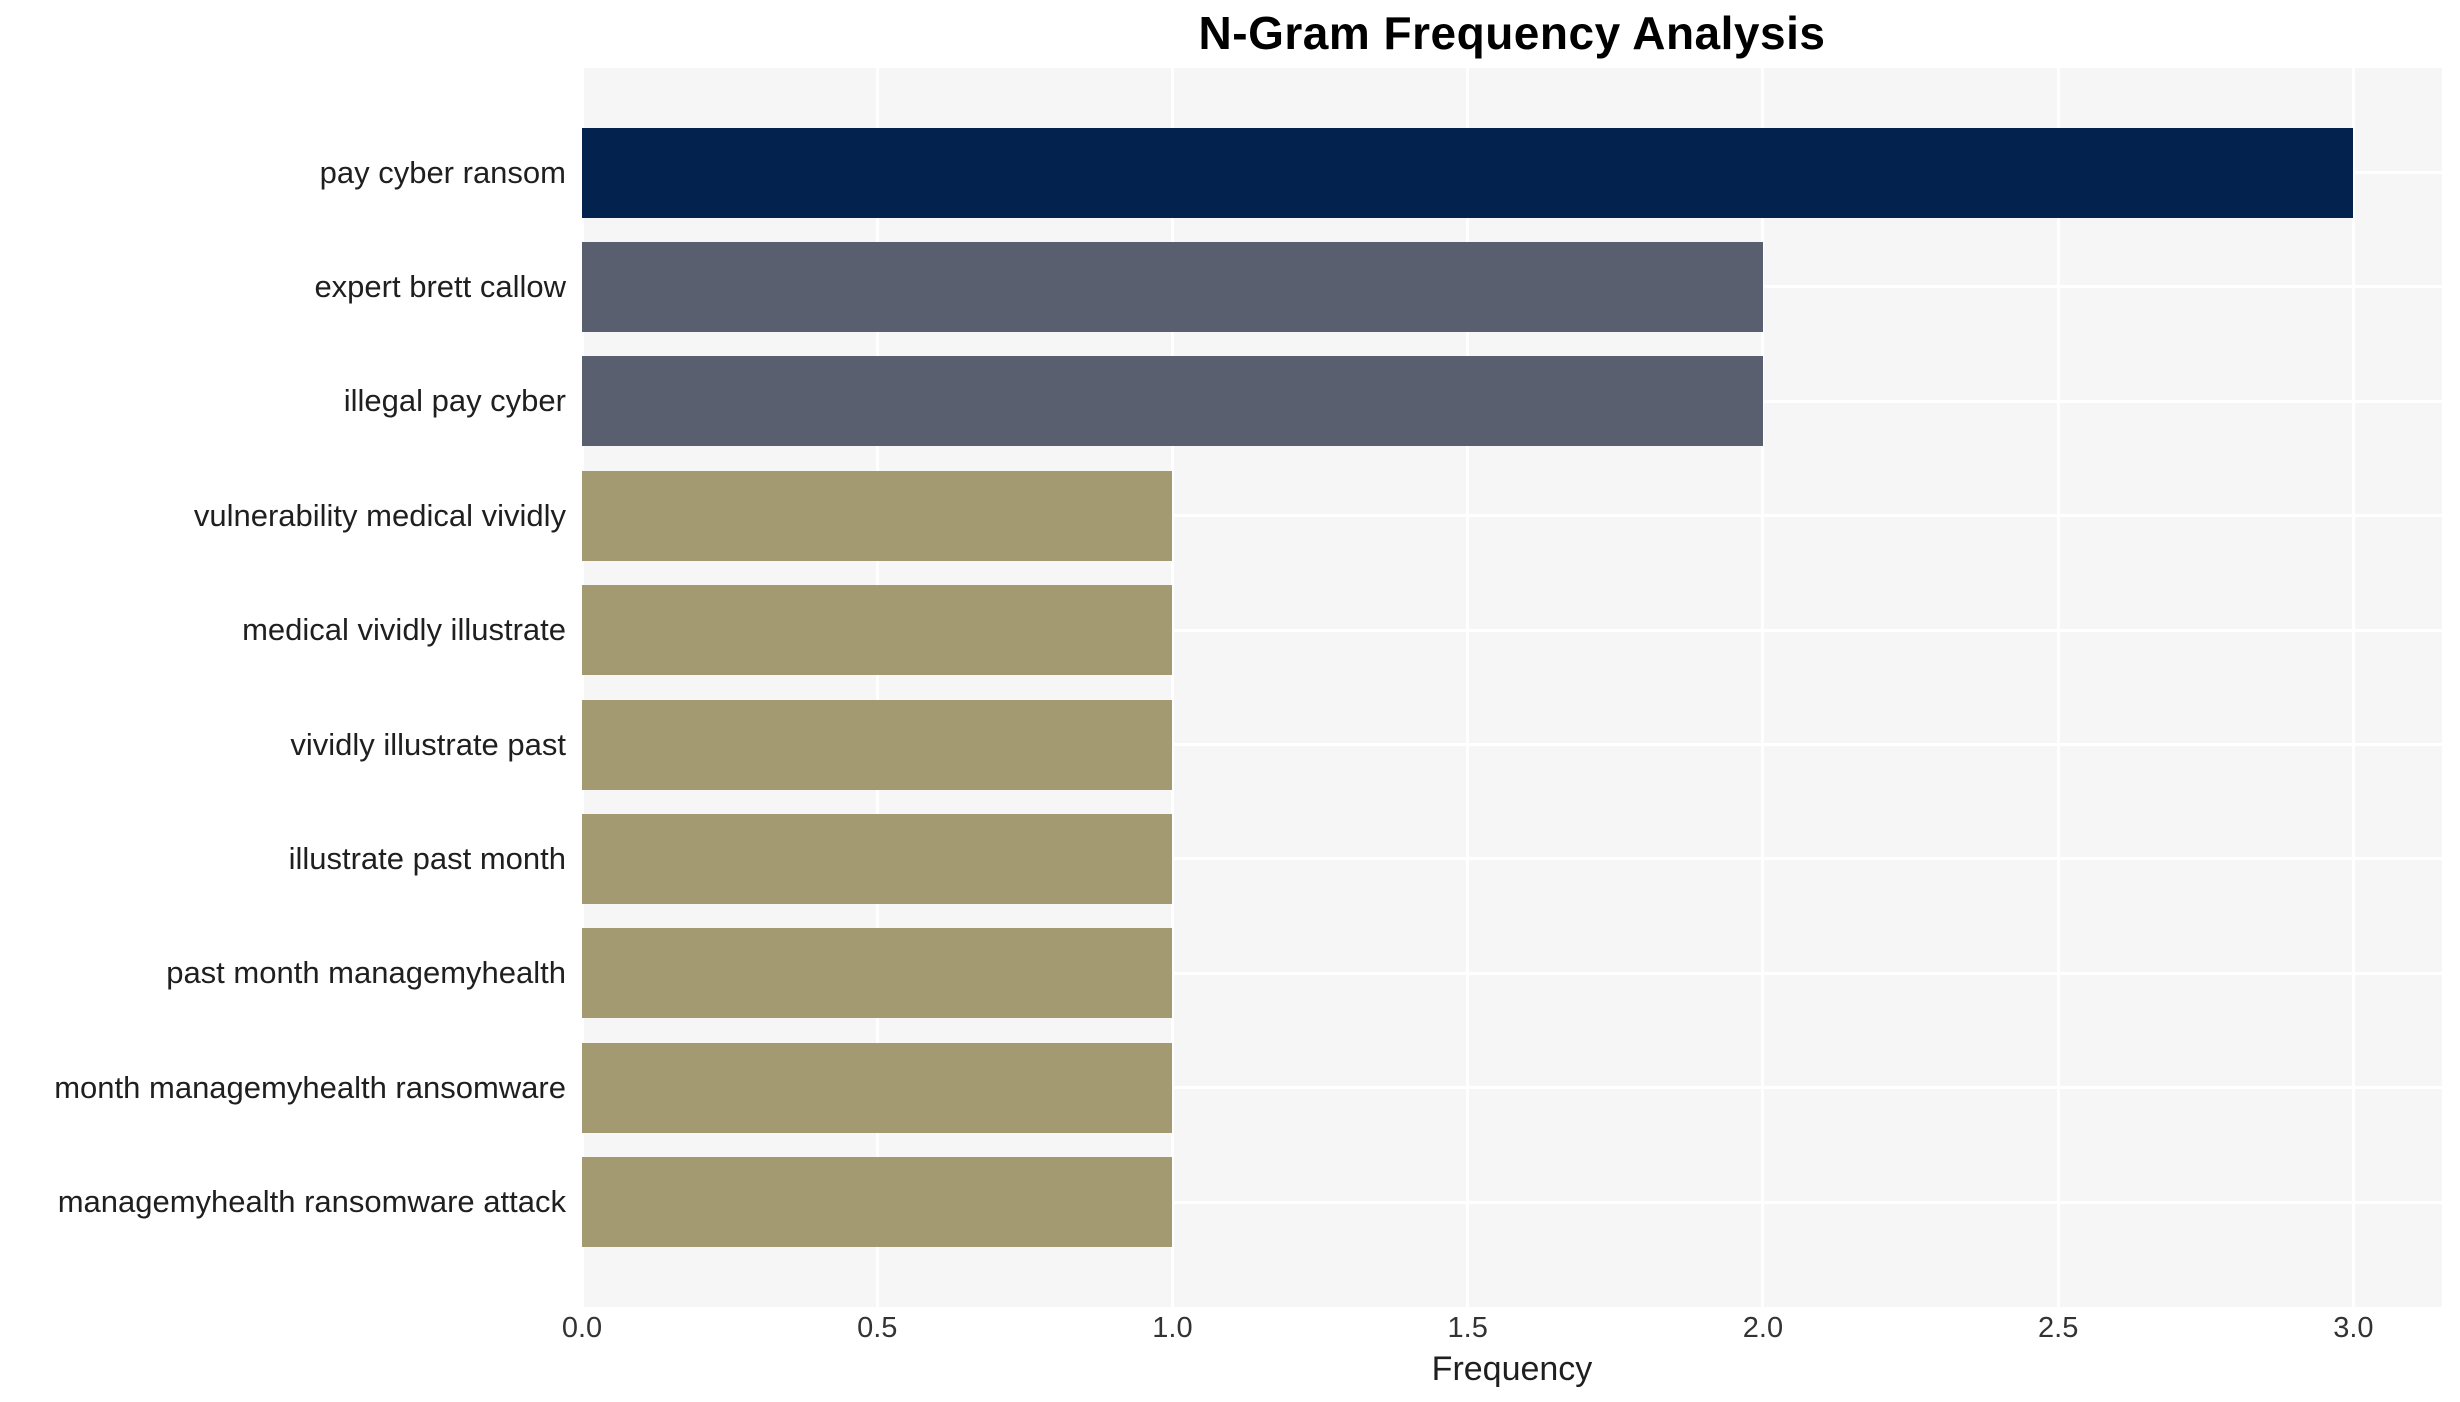  Describe the element at coordinates (442, 172) in the screenshot. I see `y-axis-label: pay cyber ransom` at that location.